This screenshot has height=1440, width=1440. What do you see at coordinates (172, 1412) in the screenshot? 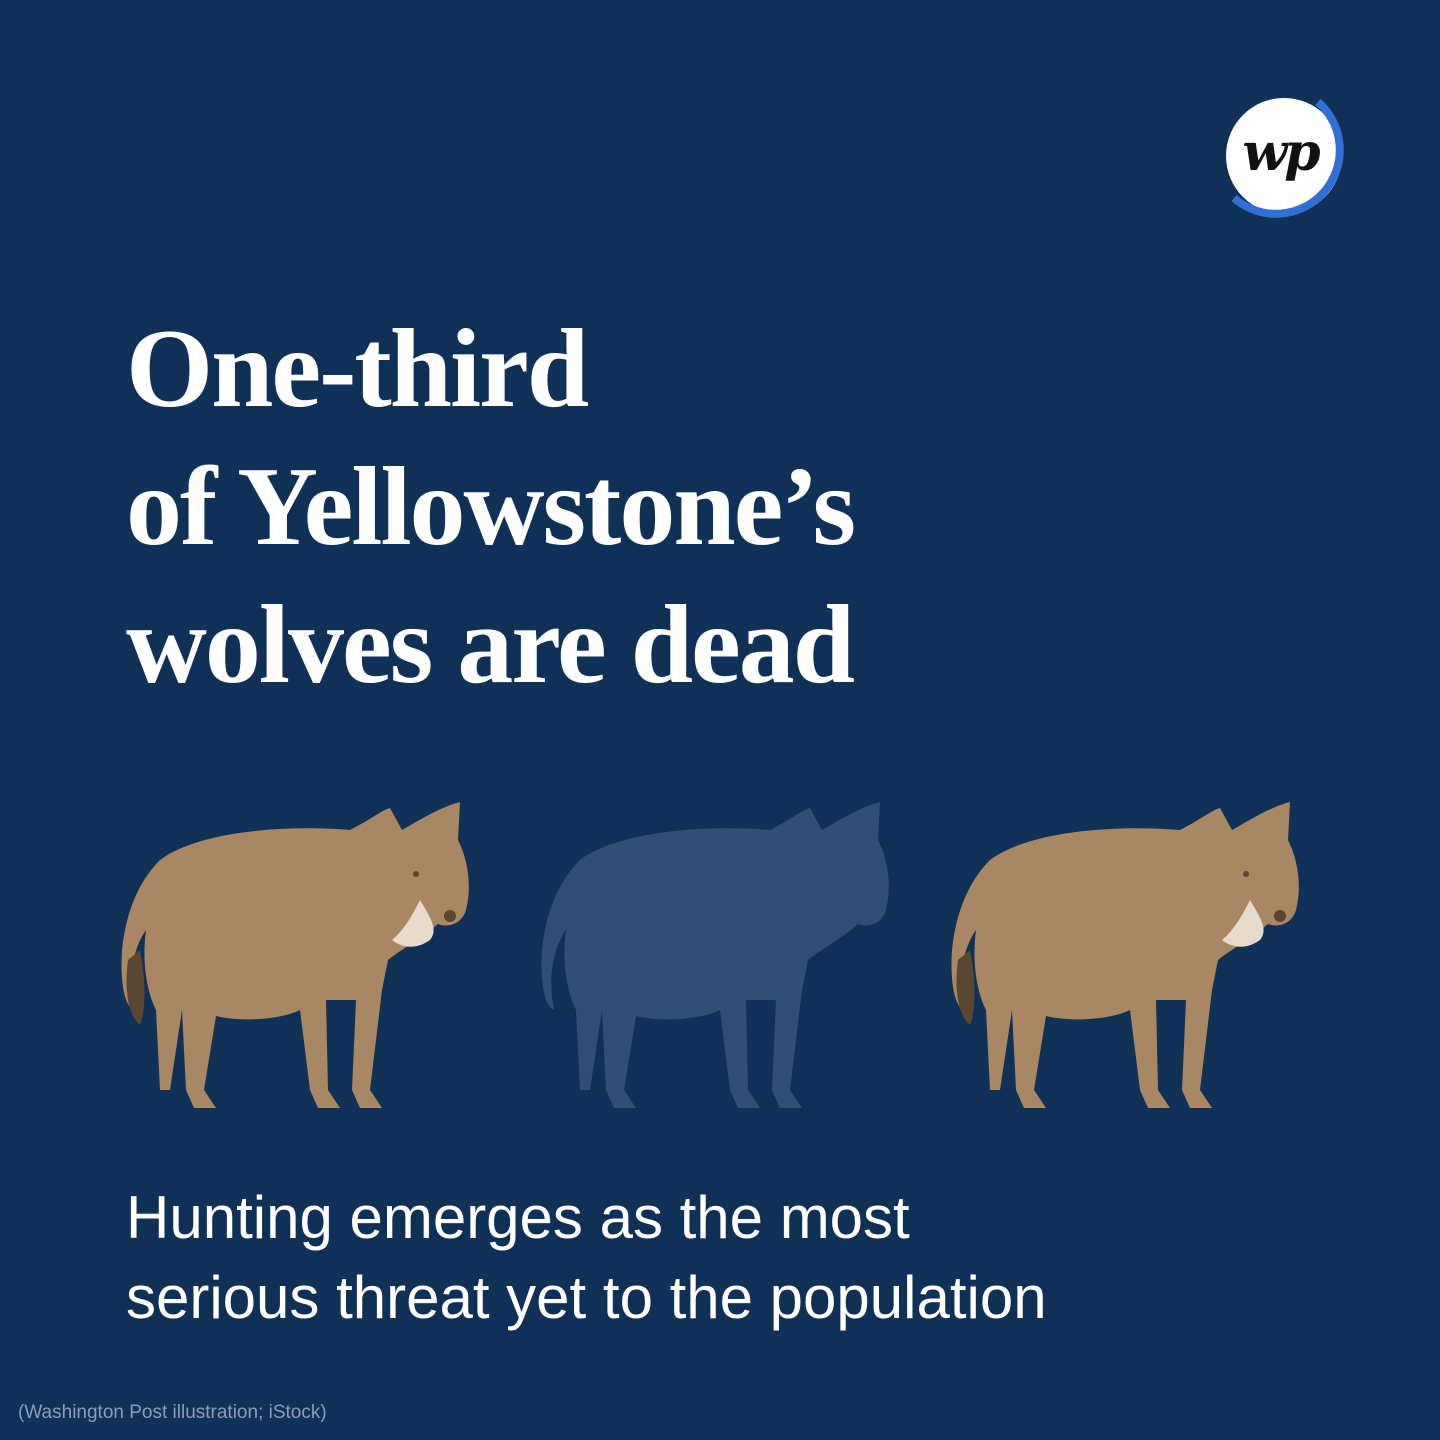
I see `image-credit: (Washington Post illustration; iStock)` at bounding box center [172, 1412].